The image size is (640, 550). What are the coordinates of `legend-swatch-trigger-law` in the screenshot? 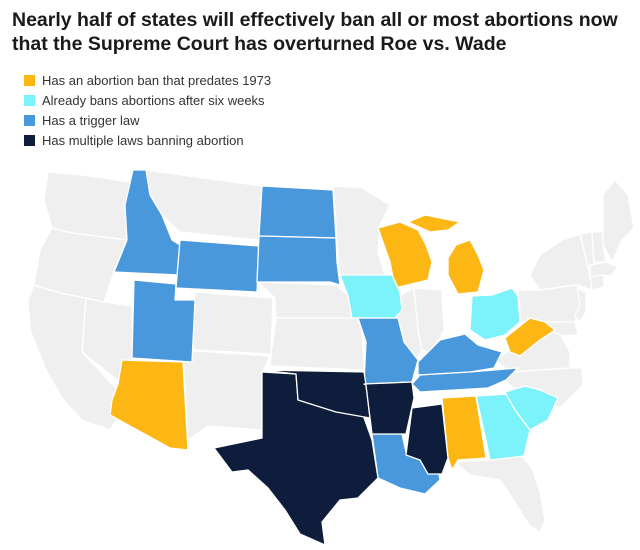 It's located at (29, 120).